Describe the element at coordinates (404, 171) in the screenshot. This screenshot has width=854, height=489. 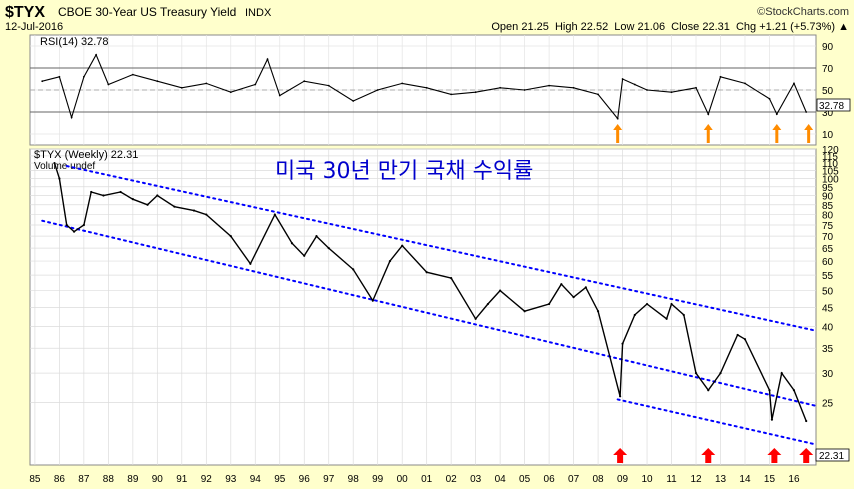
I see `korean-annotation: 미국 30년 만기 국채 수익률` at that location.